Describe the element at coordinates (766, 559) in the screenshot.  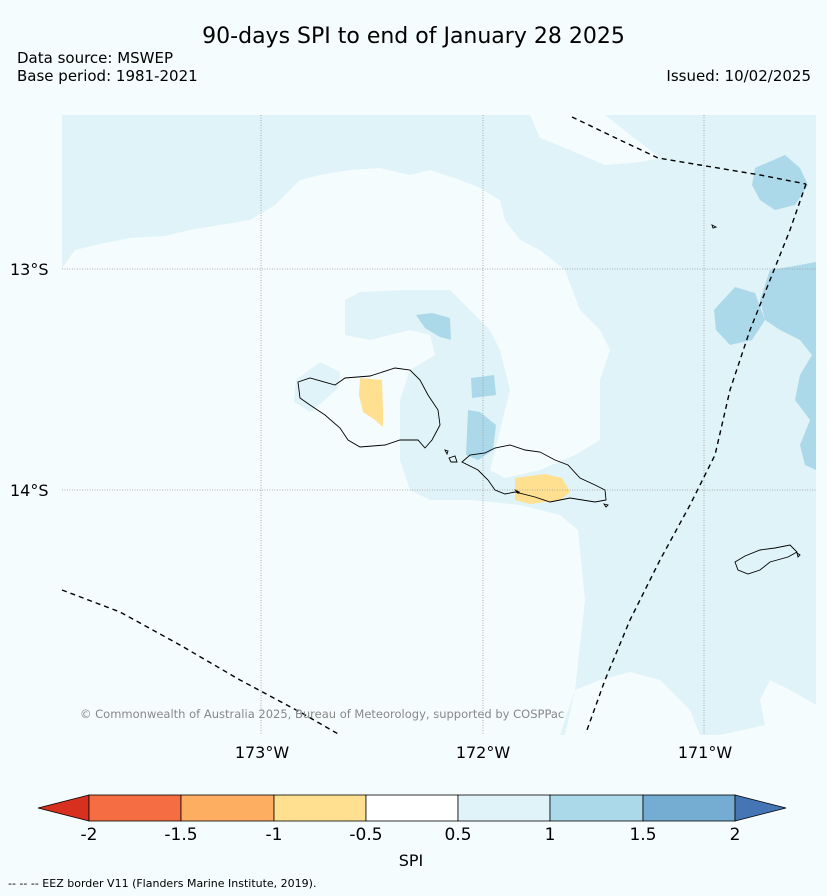
I see `tutuila-island` at that location.